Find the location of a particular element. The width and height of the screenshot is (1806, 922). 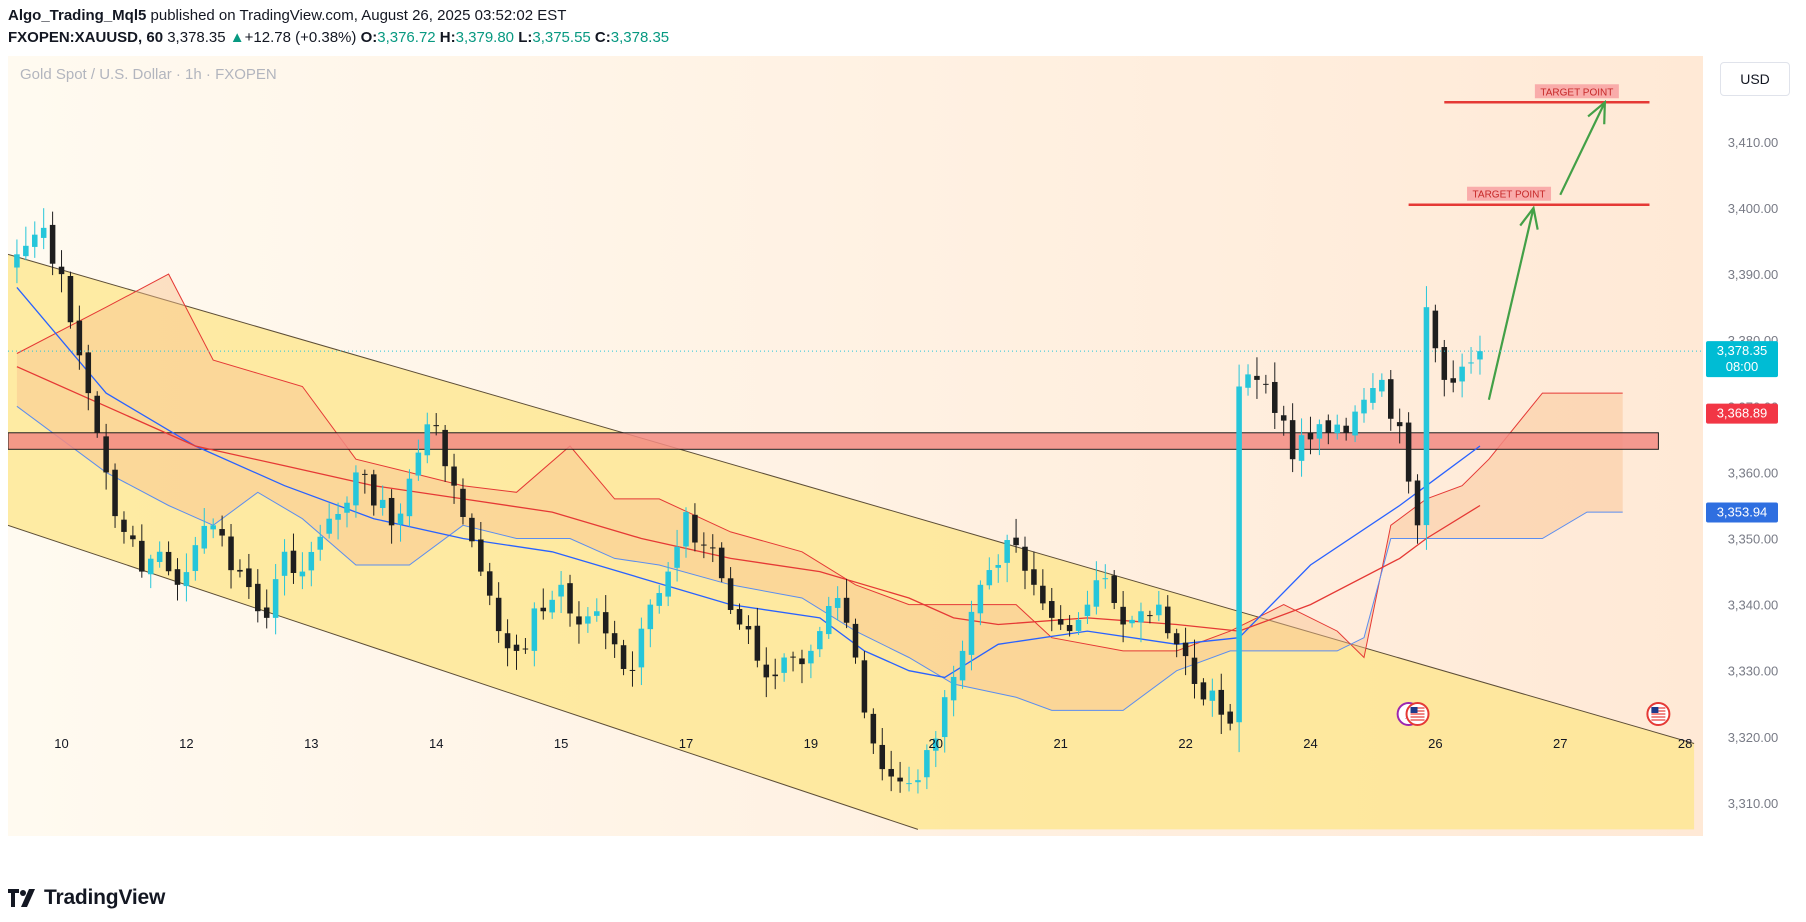

green-arrow-2-head is located at coordinates (1597, 112).